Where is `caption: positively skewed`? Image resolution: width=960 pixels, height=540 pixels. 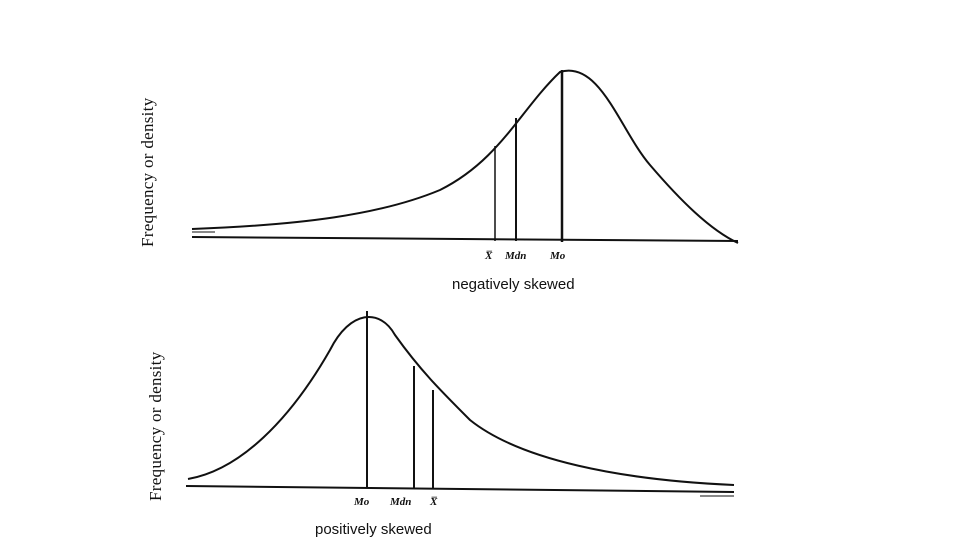 caption: positively skewed is located at coordinates (373, 529).